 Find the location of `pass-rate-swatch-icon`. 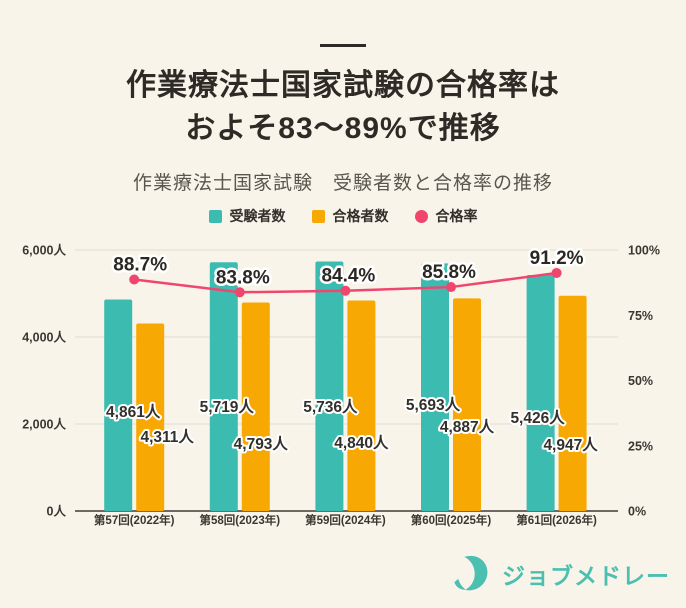

pass-rate-swatch-icon is located at coordinates (421, 216).